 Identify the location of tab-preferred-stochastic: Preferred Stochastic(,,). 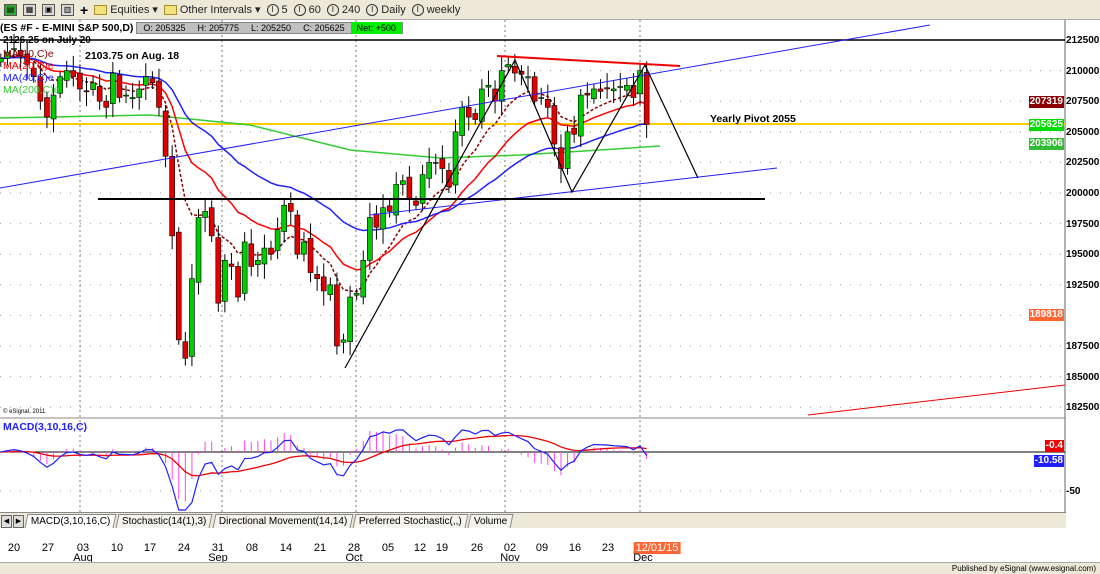
(410, 521).